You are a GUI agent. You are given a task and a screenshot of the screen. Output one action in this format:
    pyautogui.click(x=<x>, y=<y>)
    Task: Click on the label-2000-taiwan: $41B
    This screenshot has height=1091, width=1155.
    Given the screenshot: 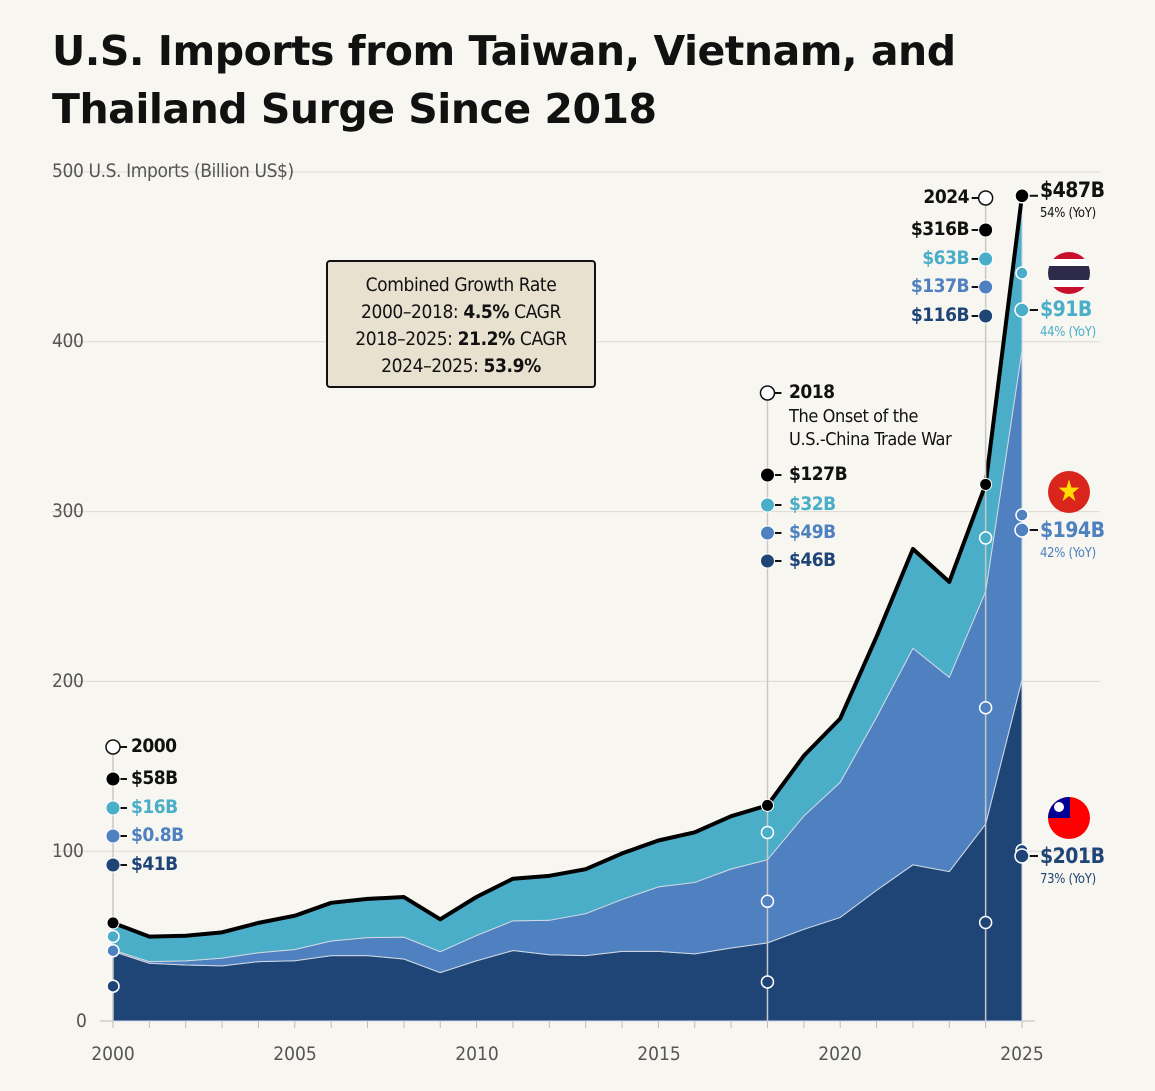 What is the action you would take?
    pyautogui.click(x=154, y=864)
    